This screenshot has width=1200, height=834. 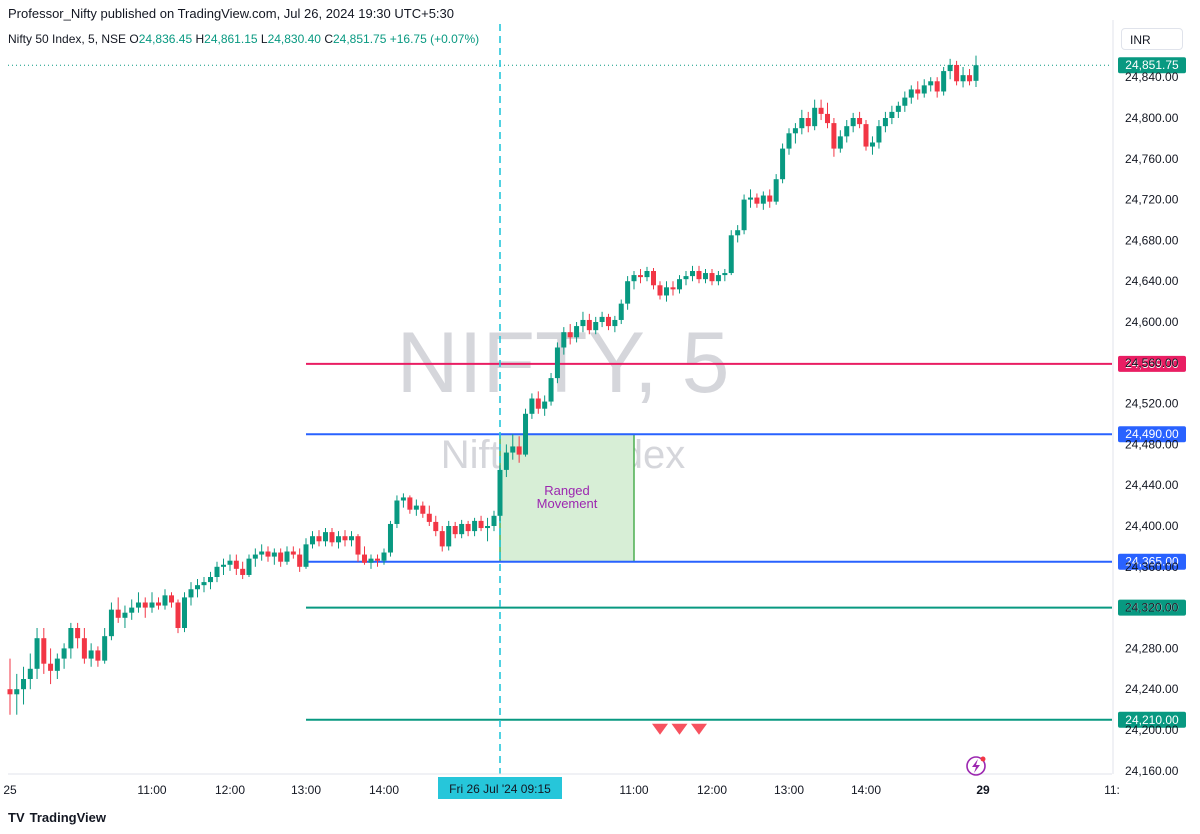 I want to click on close-label: C, so click(x=328, y=39).